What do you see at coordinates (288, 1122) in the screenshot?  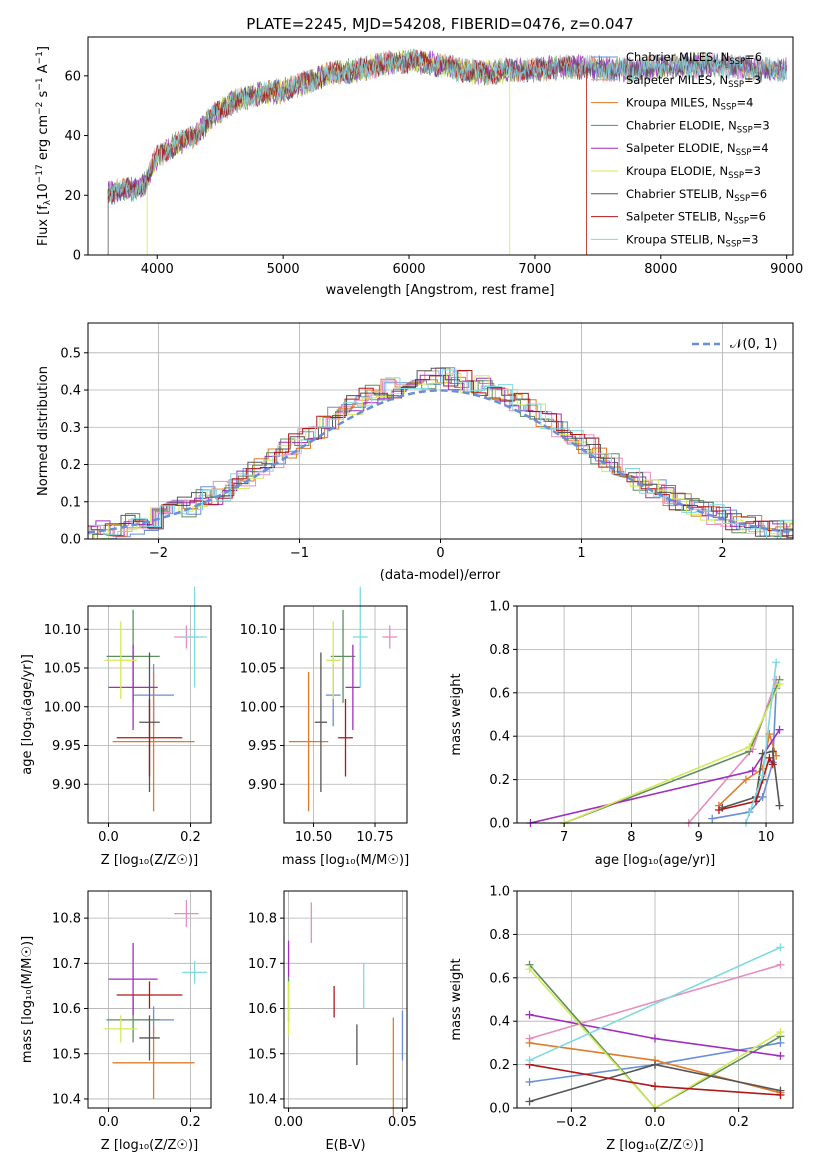 I see `x-tick-label: 0.00` at bounding box center [288, 1122].